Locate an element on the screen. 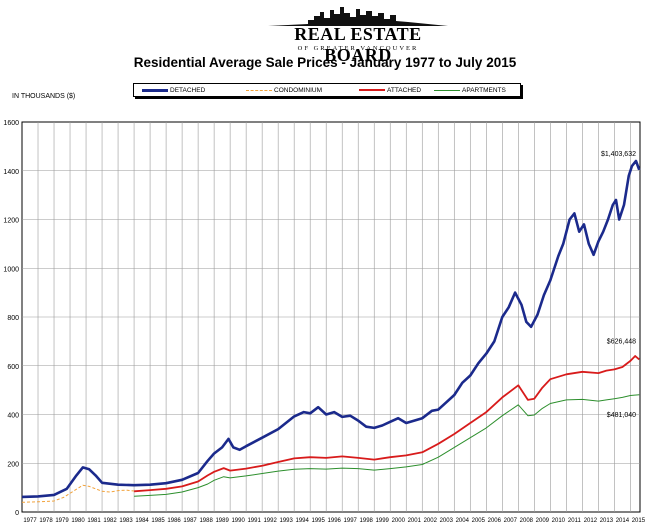 This screenshot has height=532, width=650. y-axis-unit-label: IN THOUSANDS ($) is located at coordinates (44, 96).